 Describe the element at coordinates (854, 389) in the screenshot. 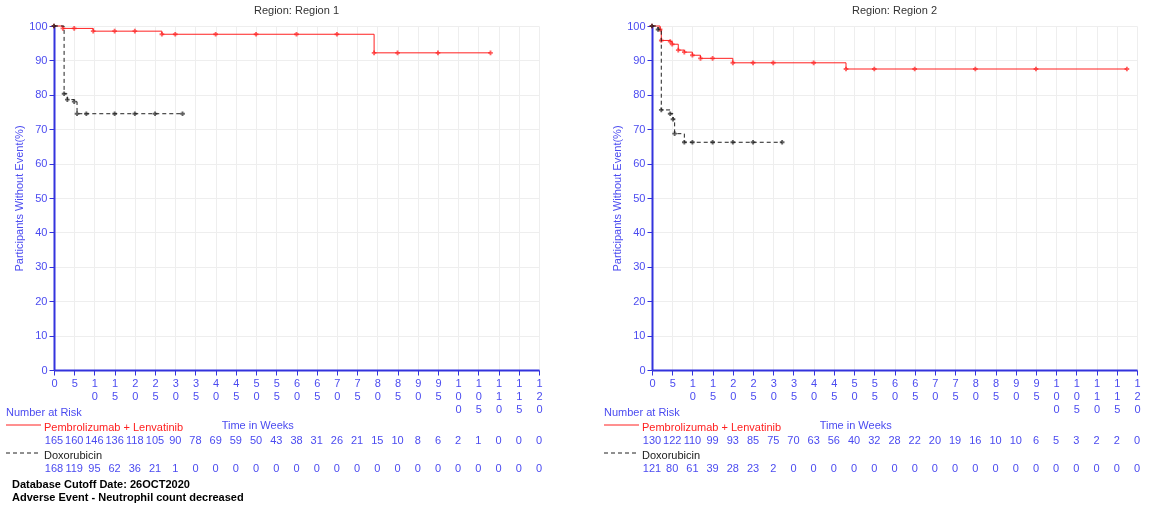

I see `x-tick-label: 5 0` at that location.